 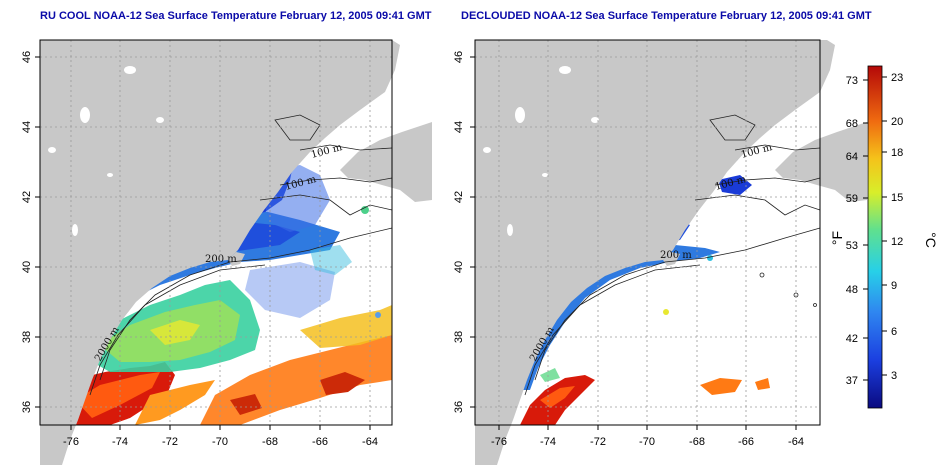 What do you see at coordinates (27, 232) in the screenshot?
I see `left-y-tick-labels: 36 38 40 42 44 46` at bounding box center [27, 232].